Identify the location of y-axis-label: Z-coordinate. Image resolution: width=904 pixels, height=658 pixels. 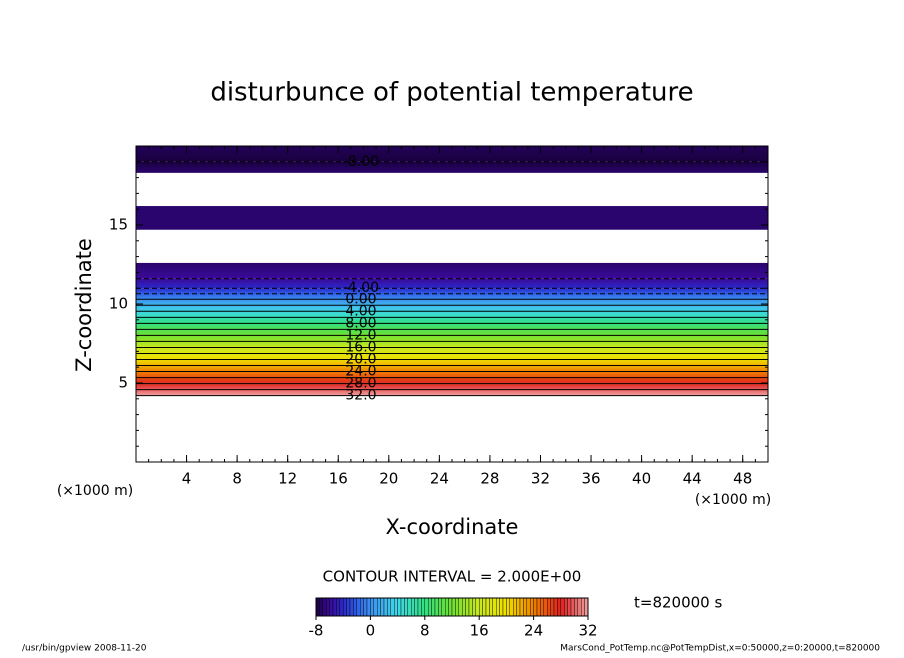
(84, 305).